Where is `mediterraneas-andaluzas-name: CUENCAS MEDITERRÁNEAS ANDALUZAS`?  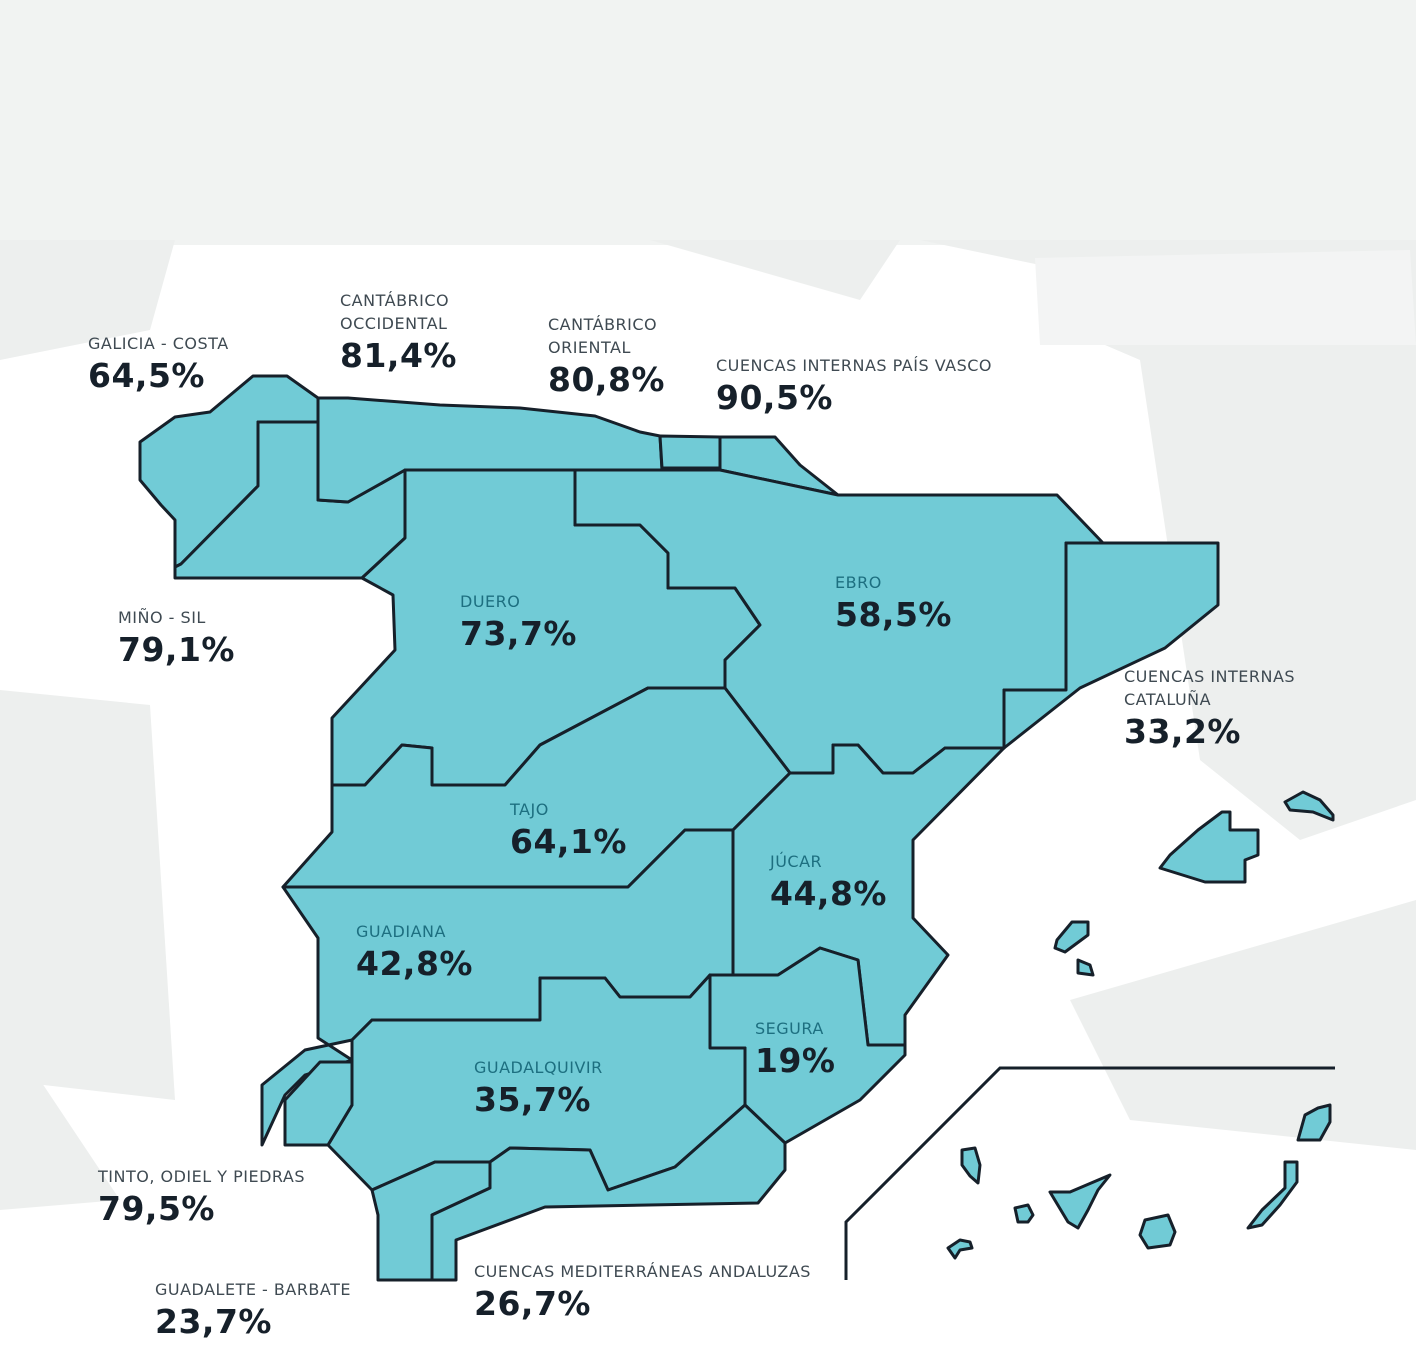
mediterraneas-andaluzas-name: CUENCAS MEDITERRÁNEAS ANDALUZAS is located at coordinates (642, 1271).